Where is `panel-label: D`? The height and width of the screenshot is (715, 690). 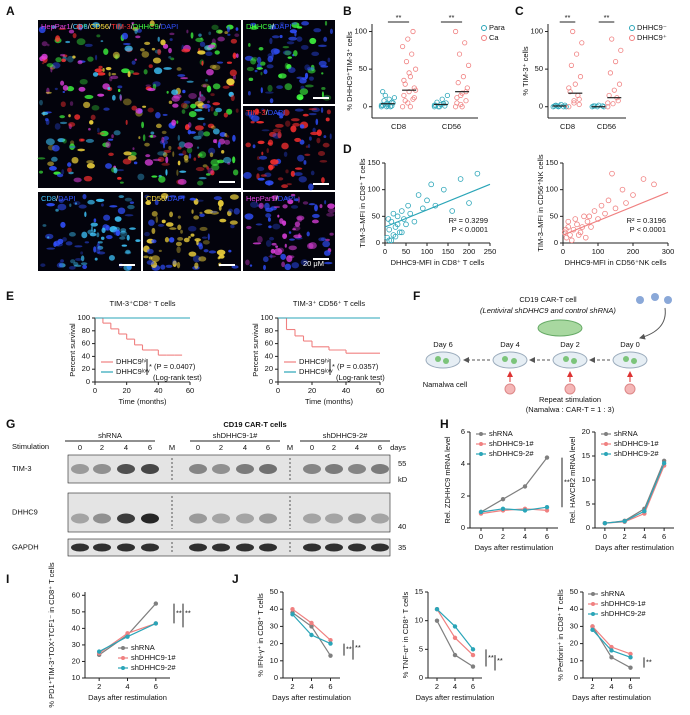
panel-label: D is located at coordinates (347, 149).